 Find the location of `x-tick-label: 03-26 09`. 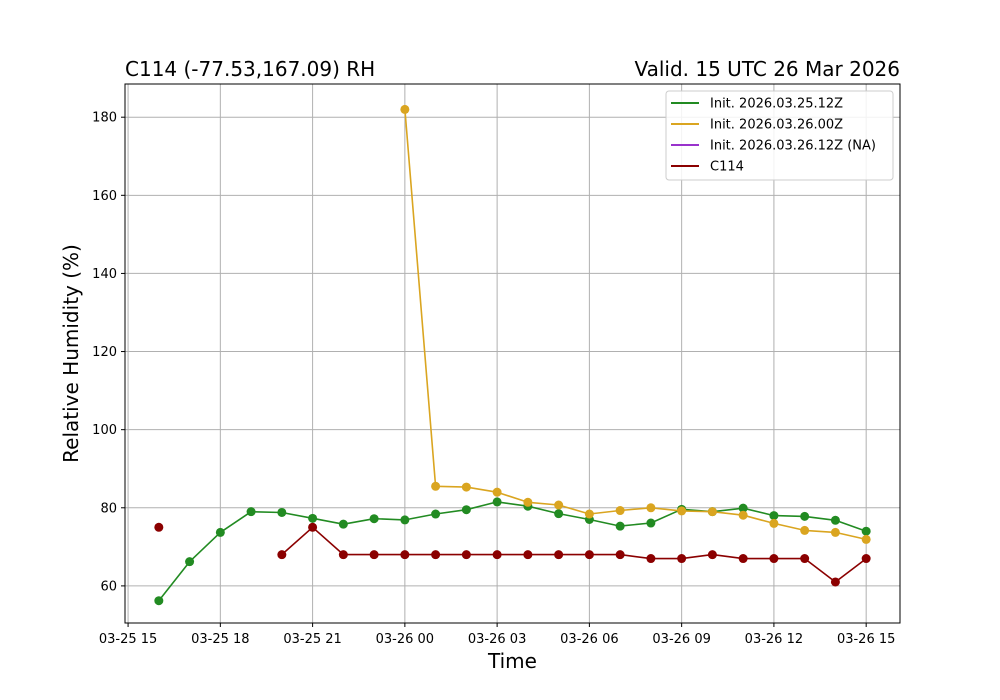

x-tick-label: 03-26 09 is located at coordinates (681, 639).